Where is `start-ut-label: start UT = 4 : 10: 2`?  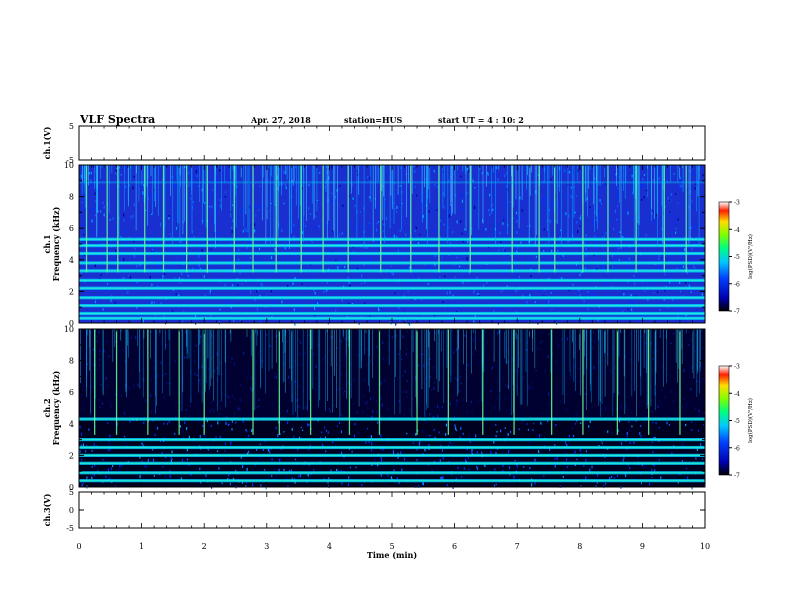
start-ut-label: start UT = 4 : 10: 2 is located at coordinates (481, 120).